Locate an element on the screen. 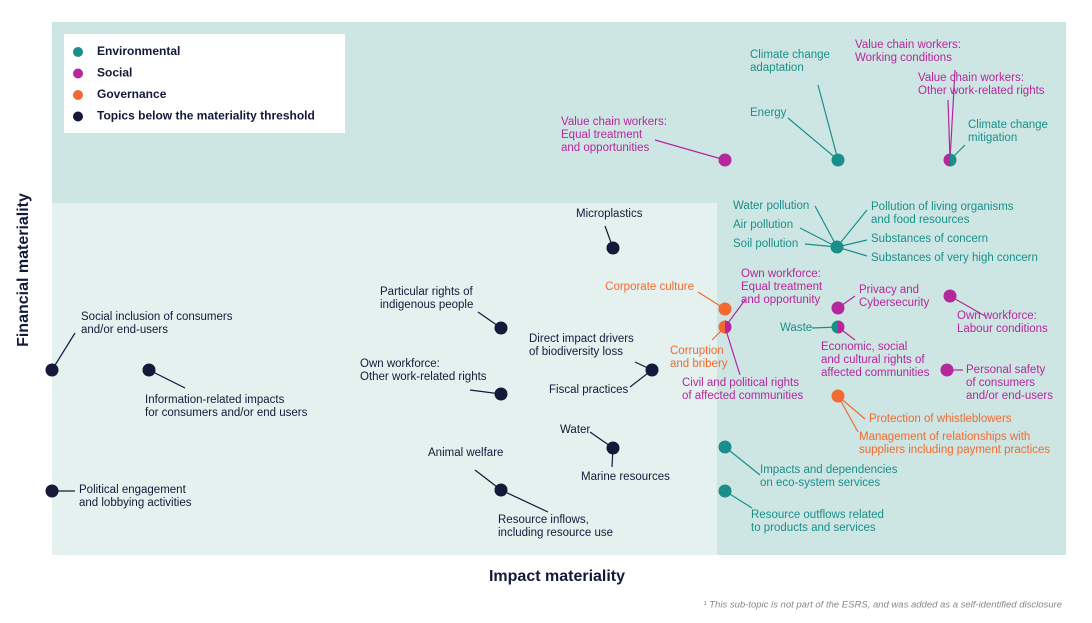 Image resolution: width=1092 pixels, height=623 pixels. legend-label: Topics below the materiality threshold is located at coordinates (206, 116).